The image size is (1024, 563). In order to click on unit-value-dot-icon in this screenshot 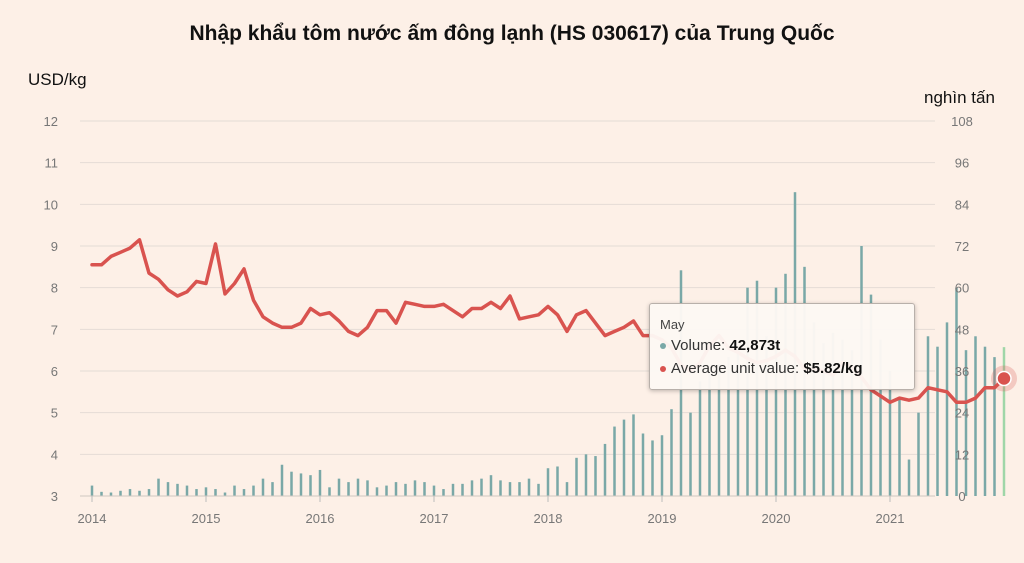, I will do `click(663, 369)`.